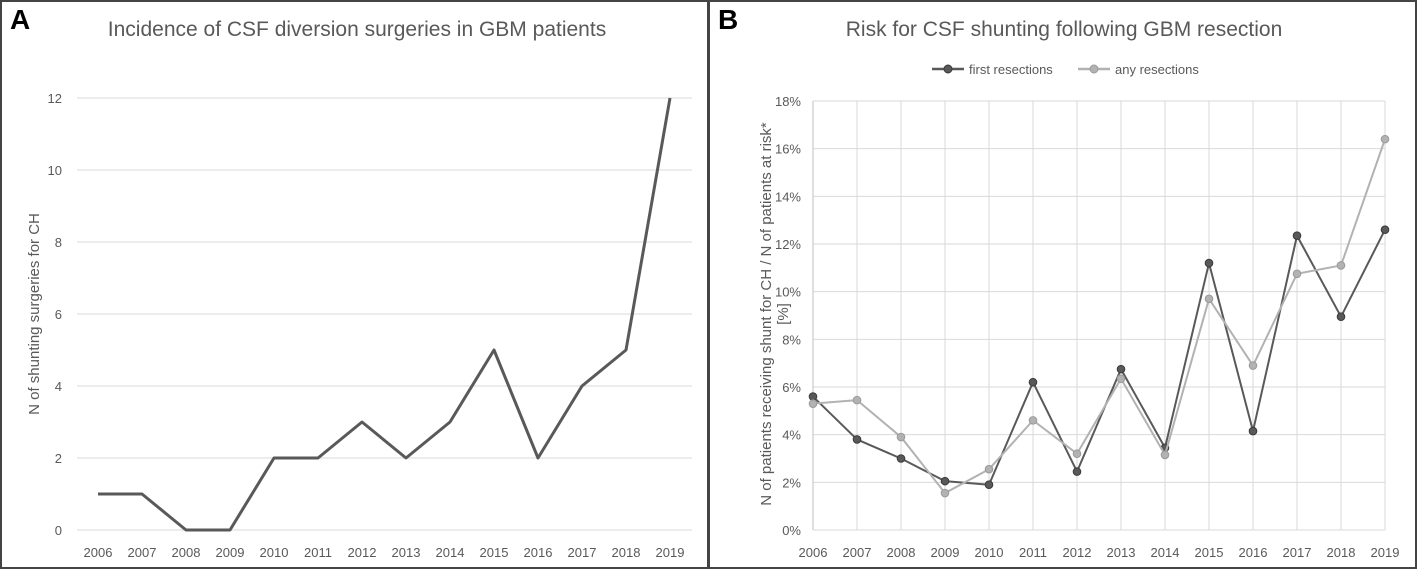 Image resolution: width=1417 pixels, height=569 pixels. I want to click on legend-any-resections-label: any resections, so click(1157, 69).